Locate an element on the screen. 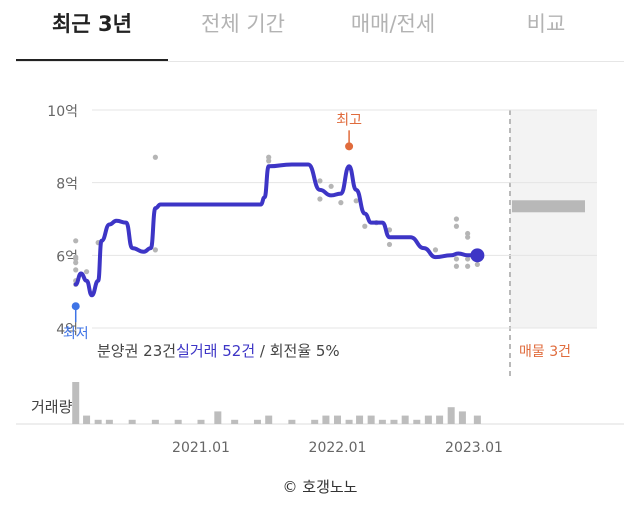 Image resolution: width=640 pixels, height=508 pixels. copyright-footer: © 호갱노노 is located at coordinates (320, 487).